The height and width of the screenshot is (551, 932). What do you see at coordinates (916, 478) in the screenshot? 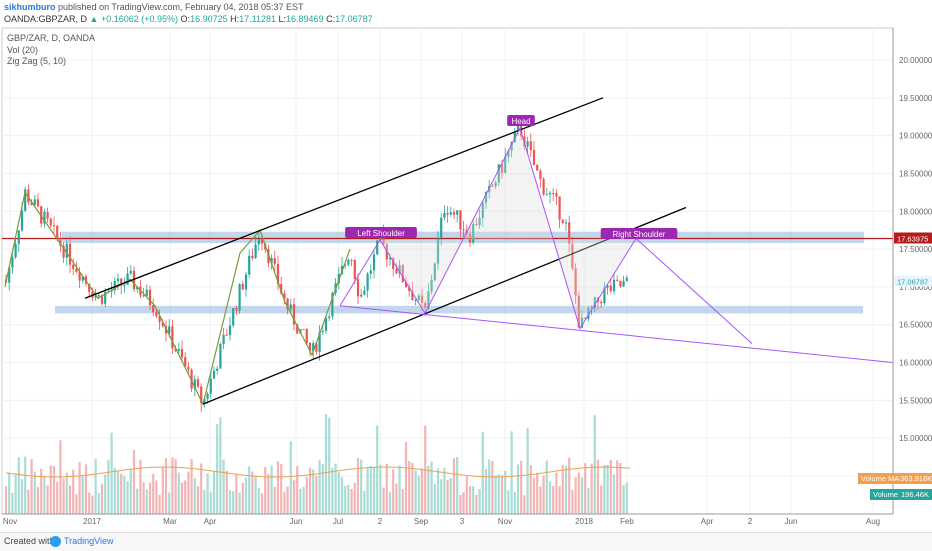
I see `volume-ma-badge-value: 363.918K` at bounding box center [916, 478].